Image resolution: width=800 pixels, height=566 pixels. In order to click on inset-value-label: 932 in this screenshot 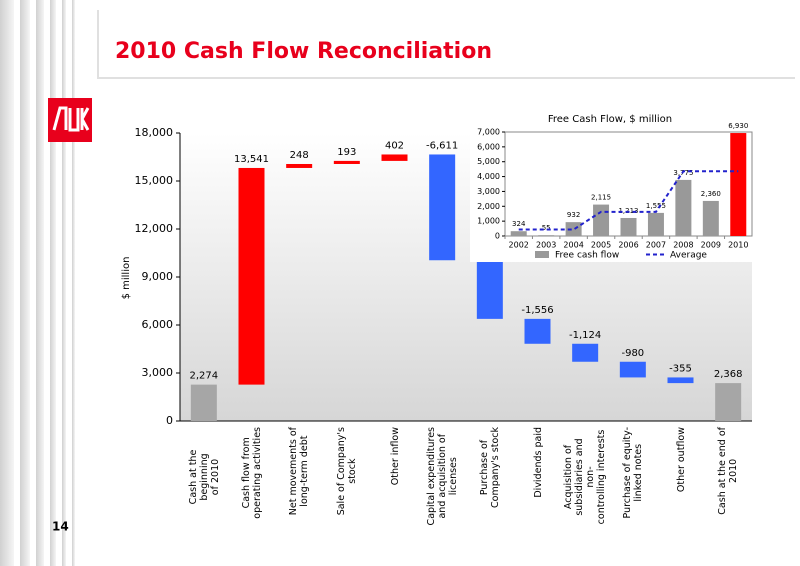, I will do `click(573, 215)`.